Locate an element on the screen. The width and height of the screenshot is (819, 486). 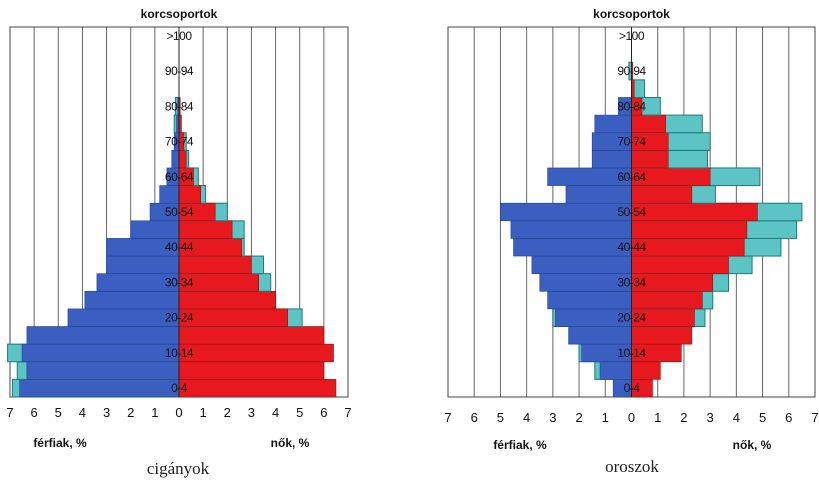
chart-caption: oroszok is located at coordinates (632, 466).